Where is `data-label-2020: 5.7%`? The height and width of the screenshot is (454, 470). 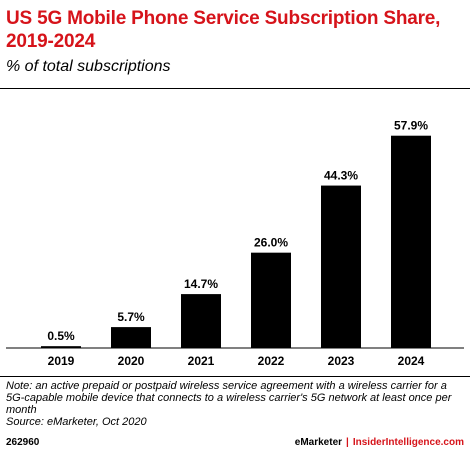
data-label-2020: 5.7% is located at coordinates (131, 317).